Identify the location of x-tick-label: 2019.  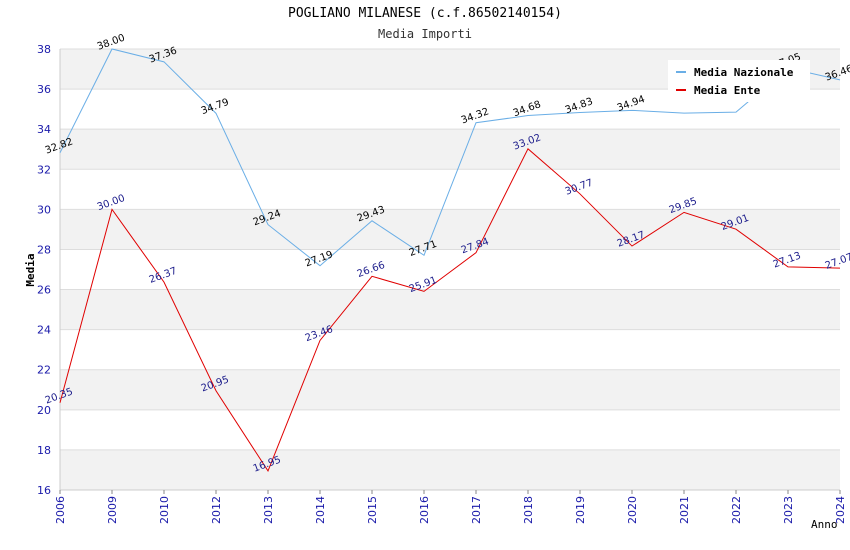
(580, 510).